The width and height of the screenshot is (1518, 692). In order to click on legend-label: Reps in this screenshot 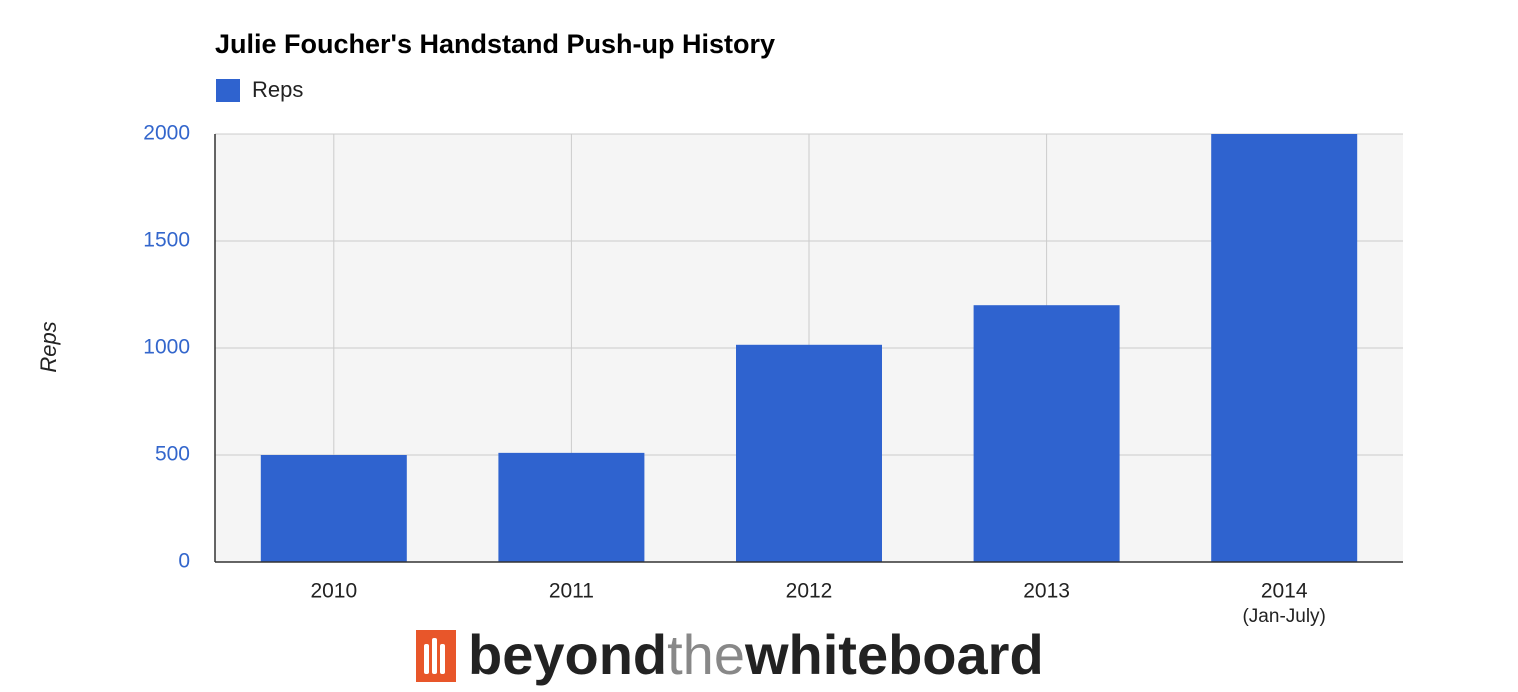, I will do `click(277, 89)`.